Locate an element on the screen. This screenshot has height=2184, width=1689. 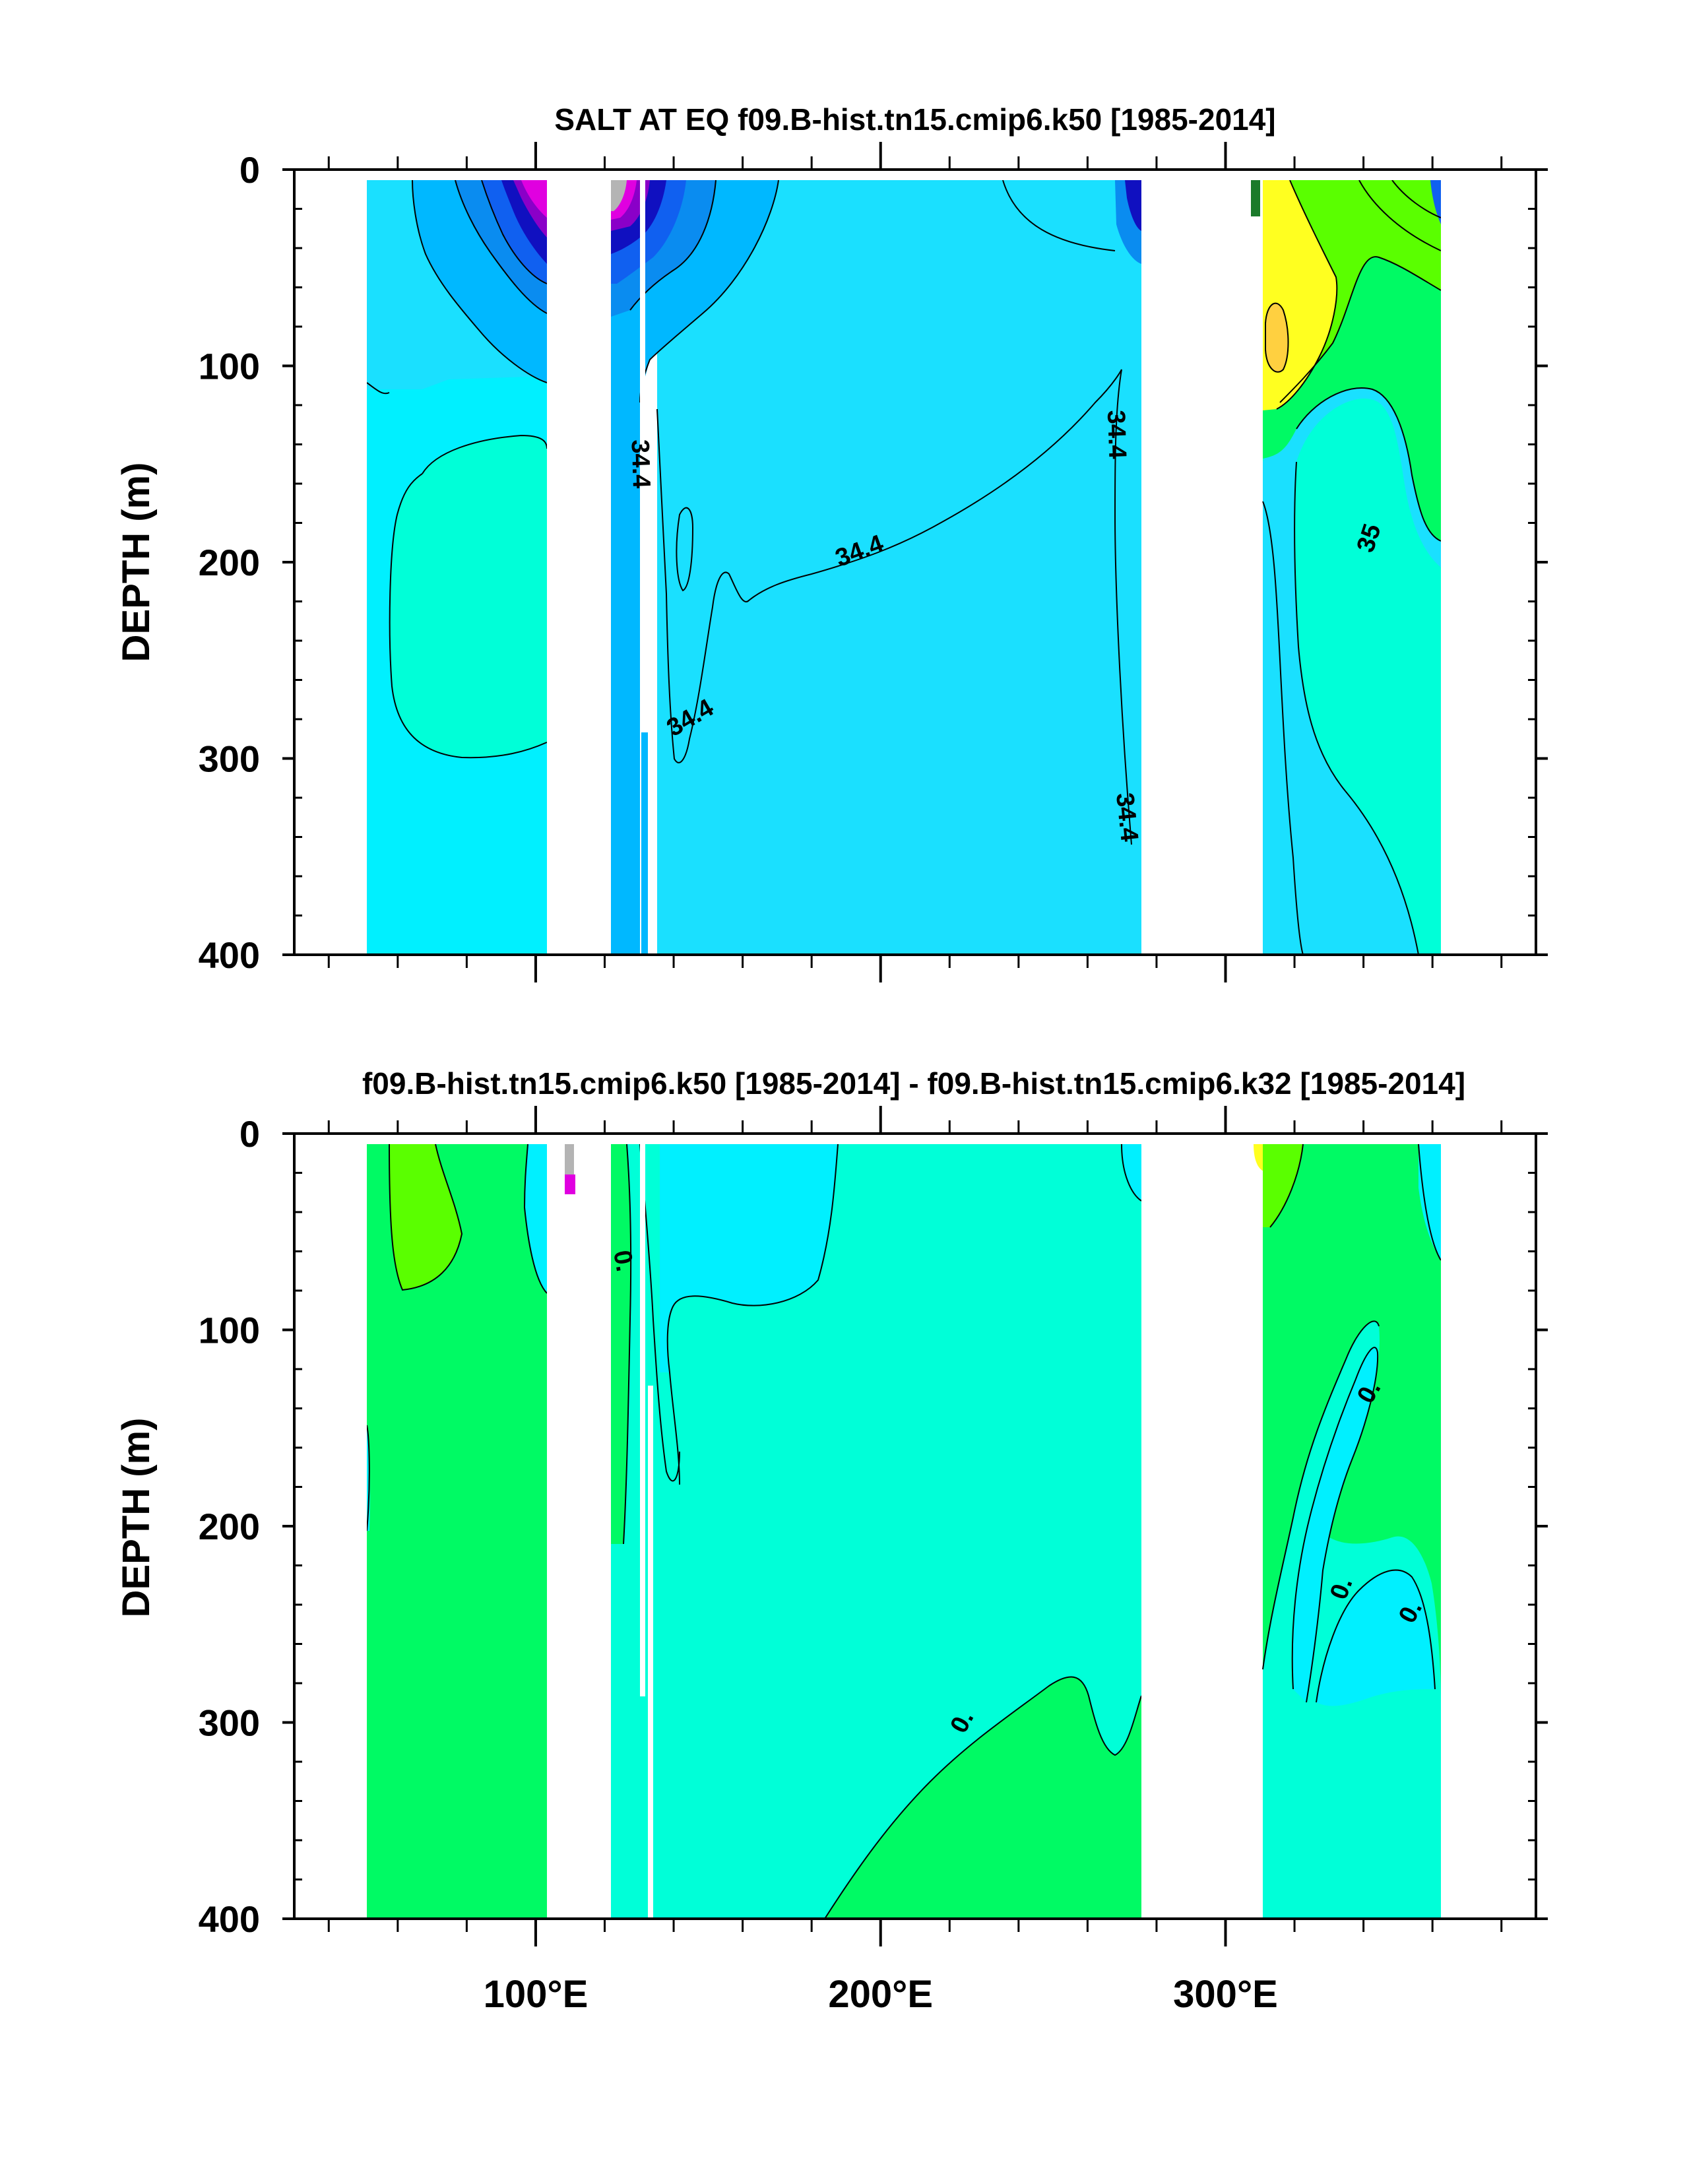
top-contour-loop is located at coordinates (685, 549).